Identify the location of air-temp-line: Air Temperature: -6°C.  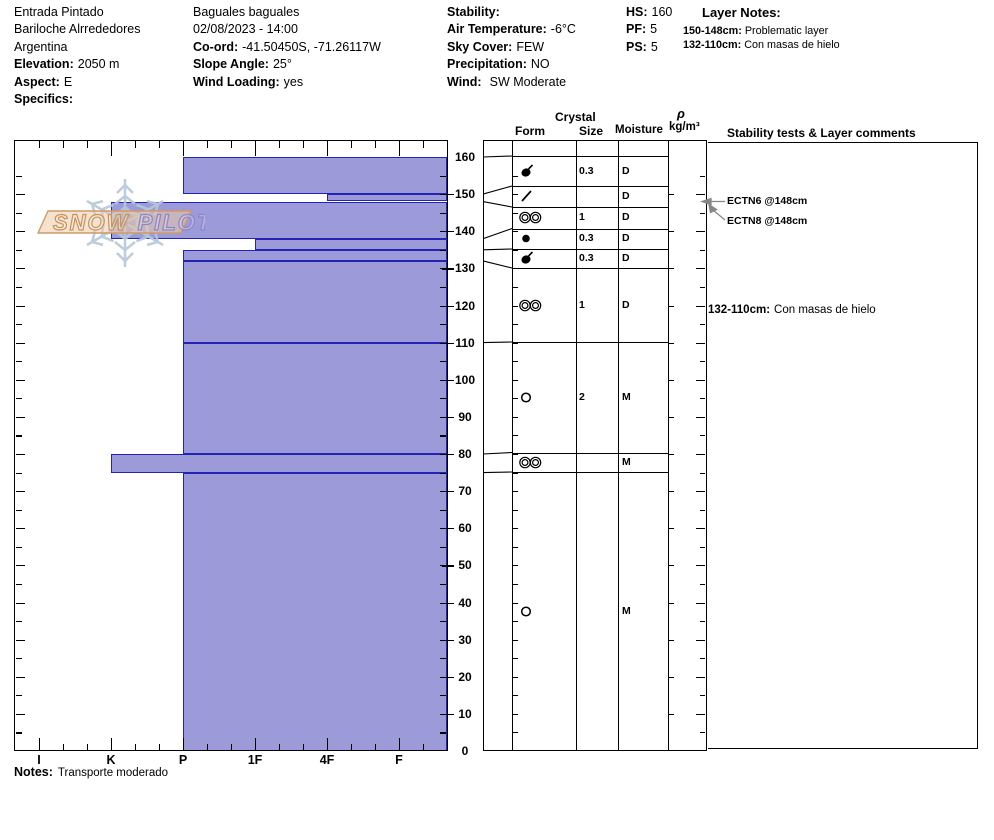
(511, 29).